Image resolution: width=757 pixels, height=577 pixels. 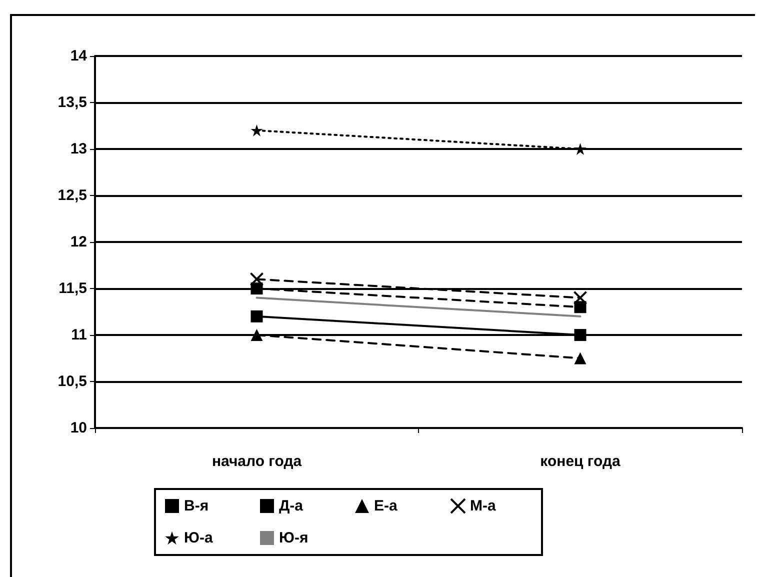 I want to click on legend-label: В-я, so click(x=196, y=506).